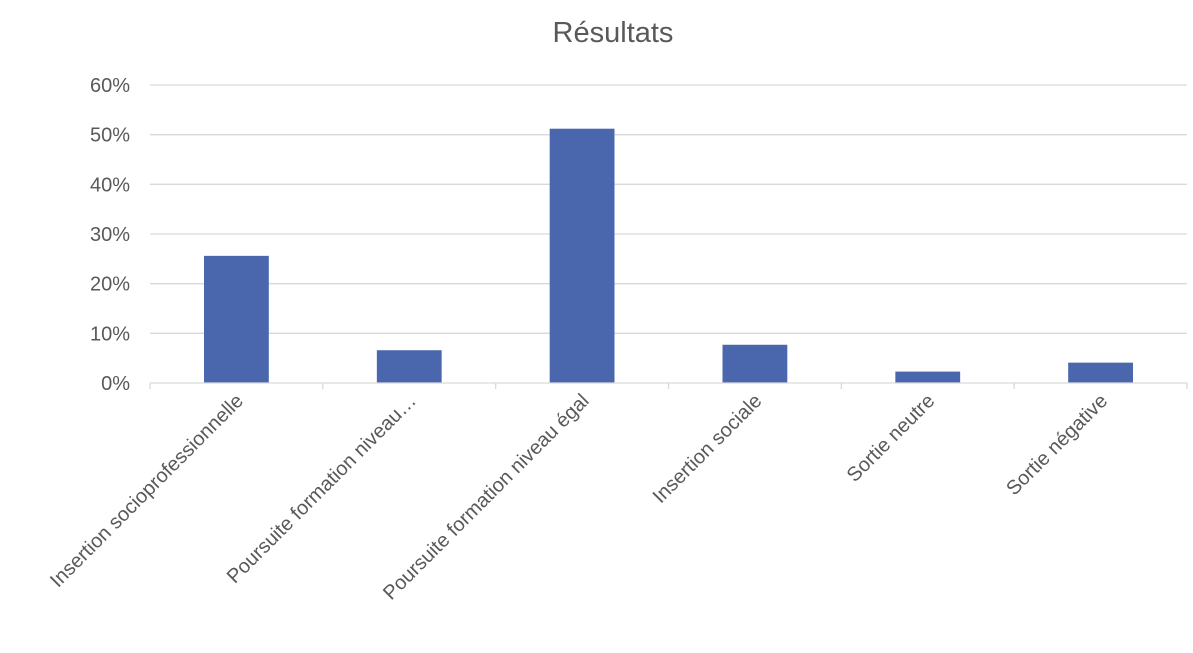 Image resolution: width=1193 pixels, height=653 pixels. What do you see at coordinates (147, 491) in the screenshot?
I see `x-tick-label: Insertion socioprofessionnelle` at bounding box center [147, 491].